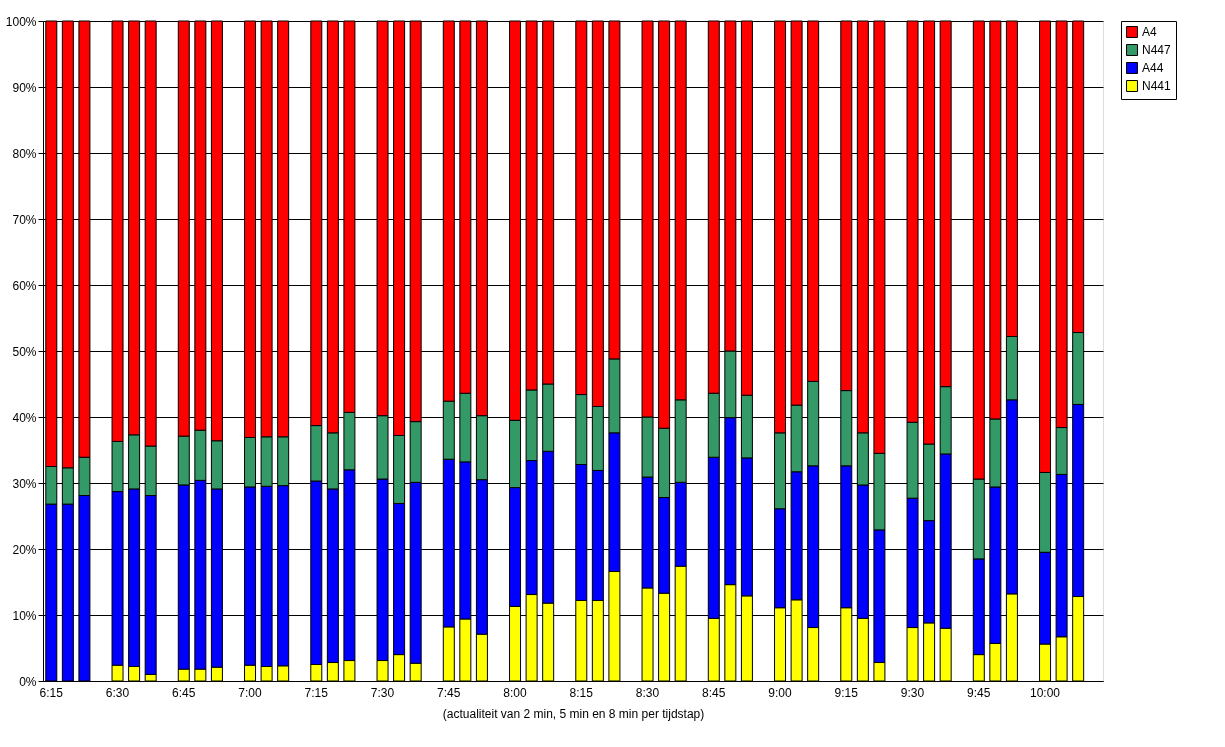 This screenshot has height=747, width=1225. What do you see at coordinates (1153, 68) in the screenshot?
I see `legend-label: A44` at bounding box center [1153, 68].